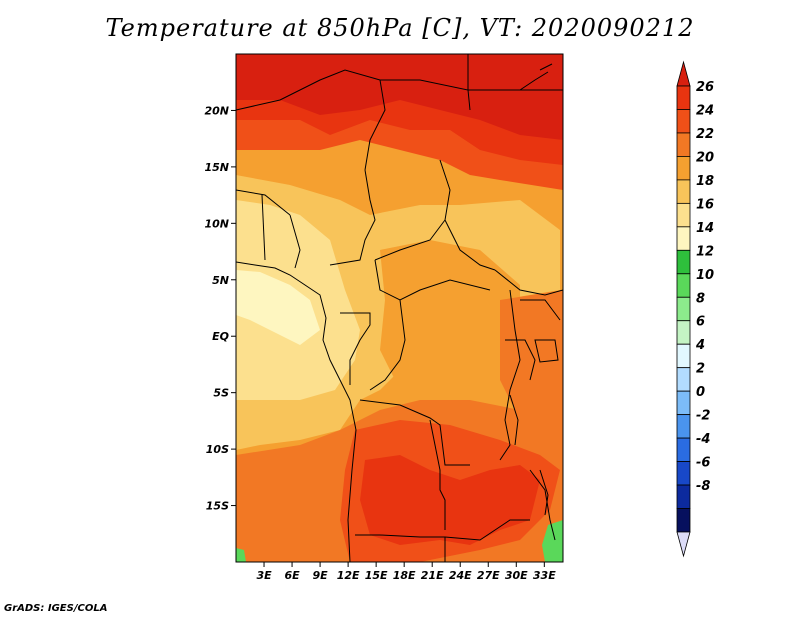 The image size is (800, 618). I want to click on longitude-axis: 3E 6E 9E 12E 15E 18E 21E 24E 27E 30E 33E, so click(406, 572).